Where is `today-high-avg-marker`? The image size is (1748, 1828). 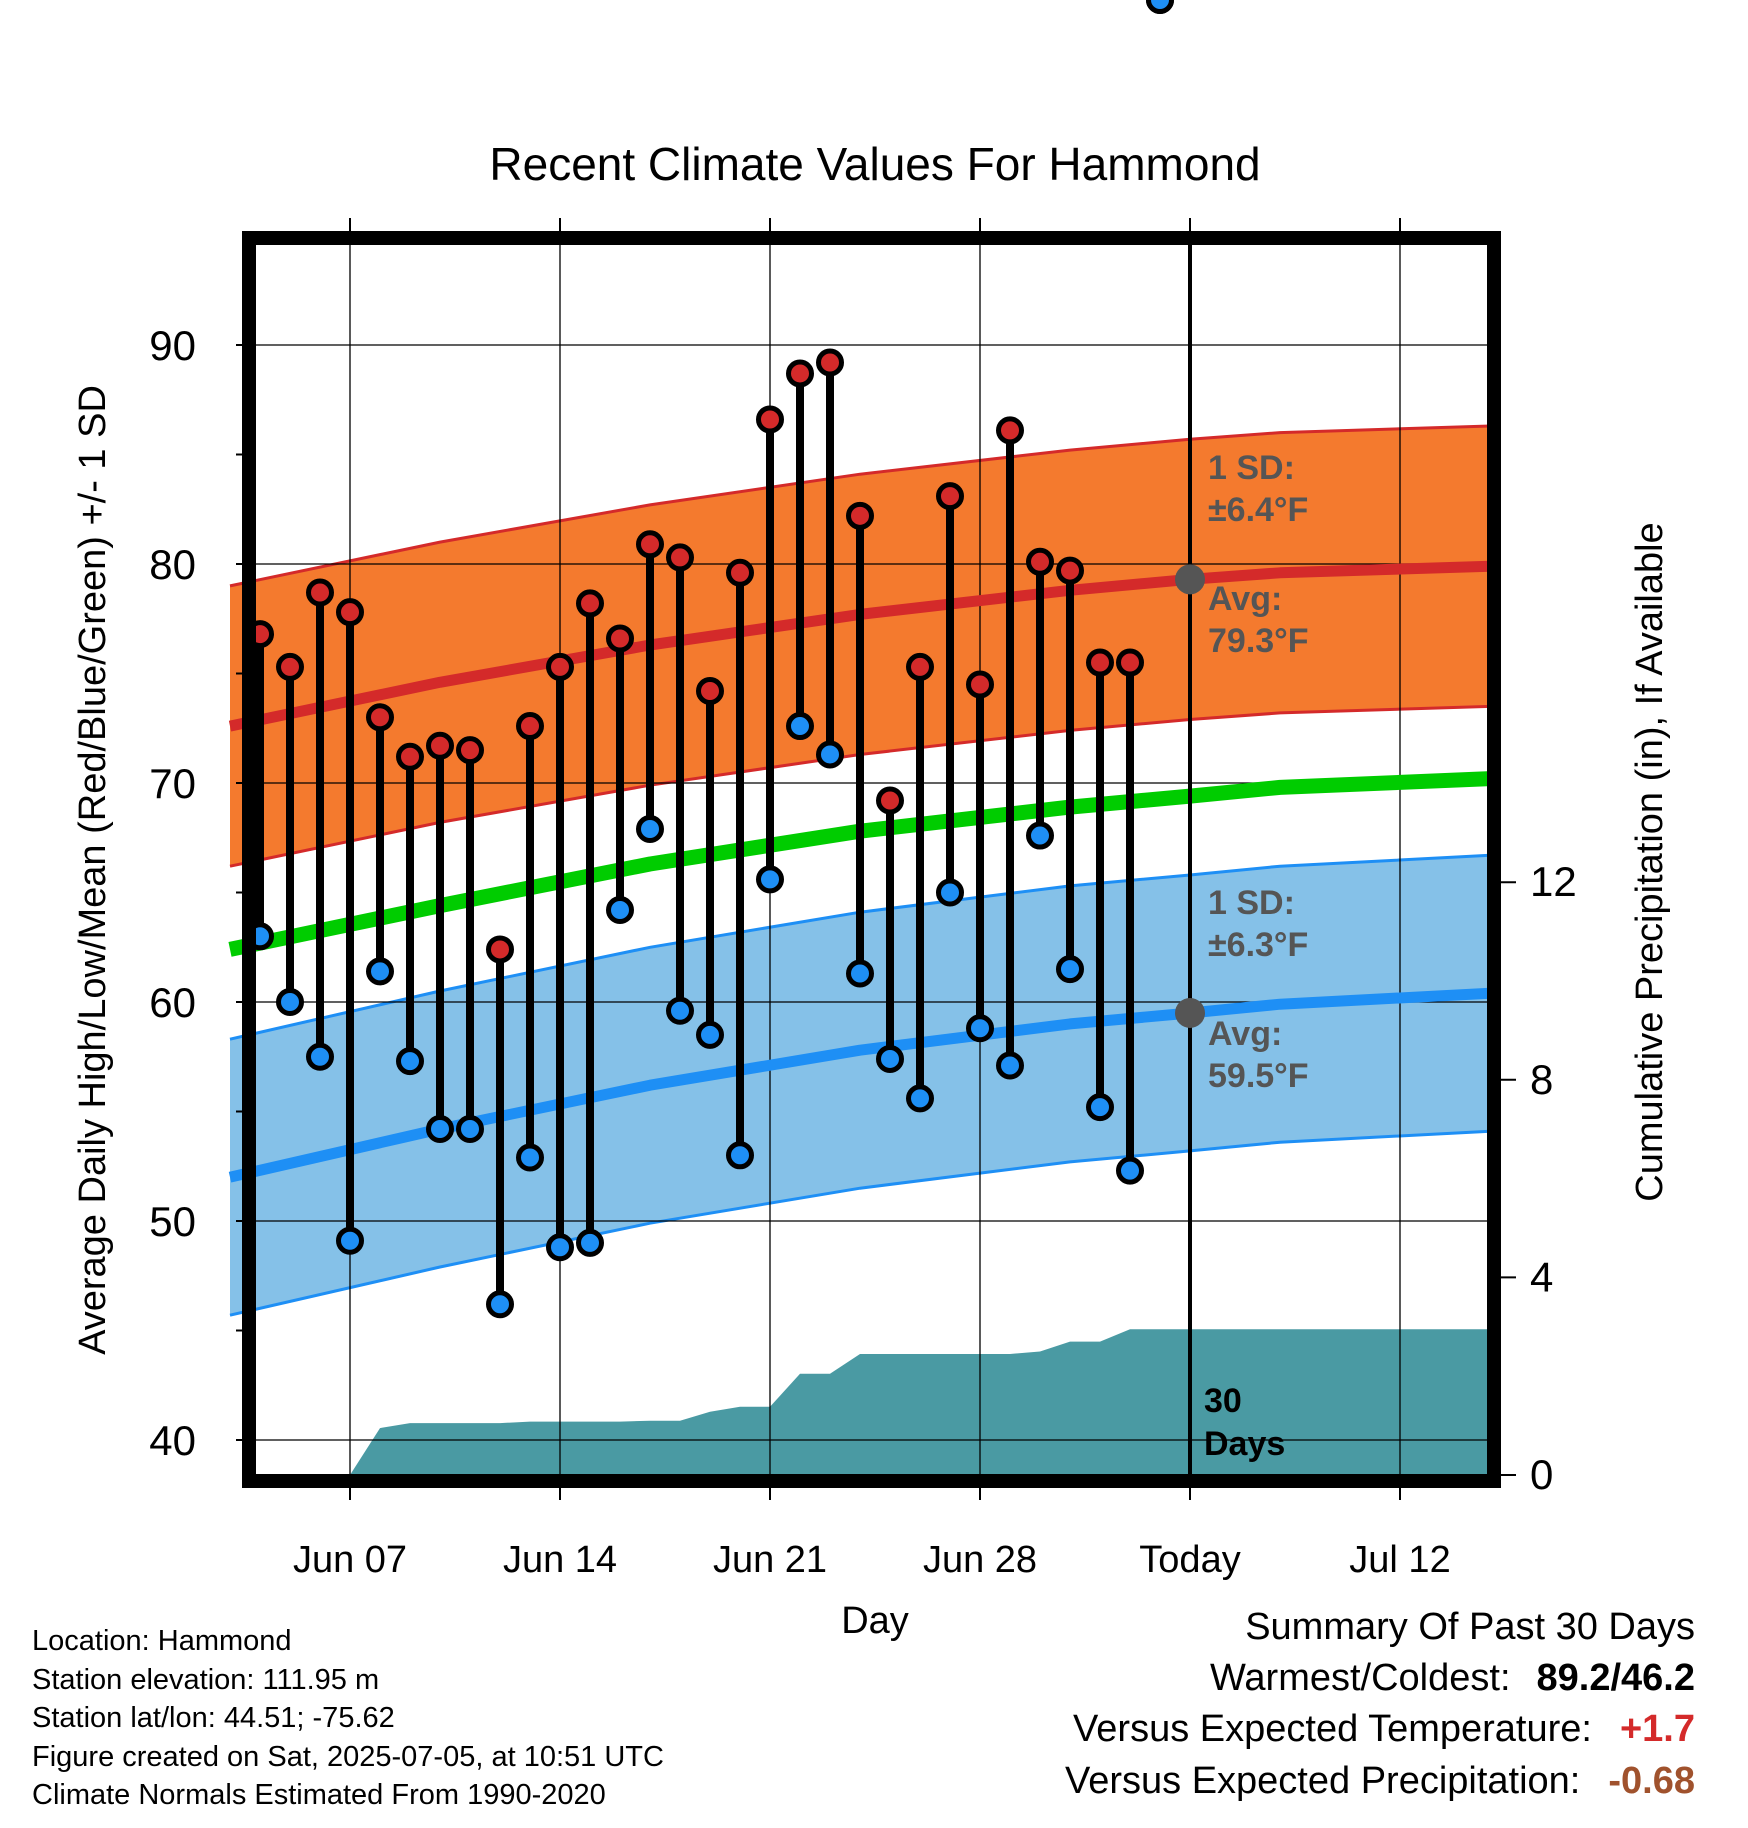
today-high-avg-marker is located at coordinates (1190, 579).